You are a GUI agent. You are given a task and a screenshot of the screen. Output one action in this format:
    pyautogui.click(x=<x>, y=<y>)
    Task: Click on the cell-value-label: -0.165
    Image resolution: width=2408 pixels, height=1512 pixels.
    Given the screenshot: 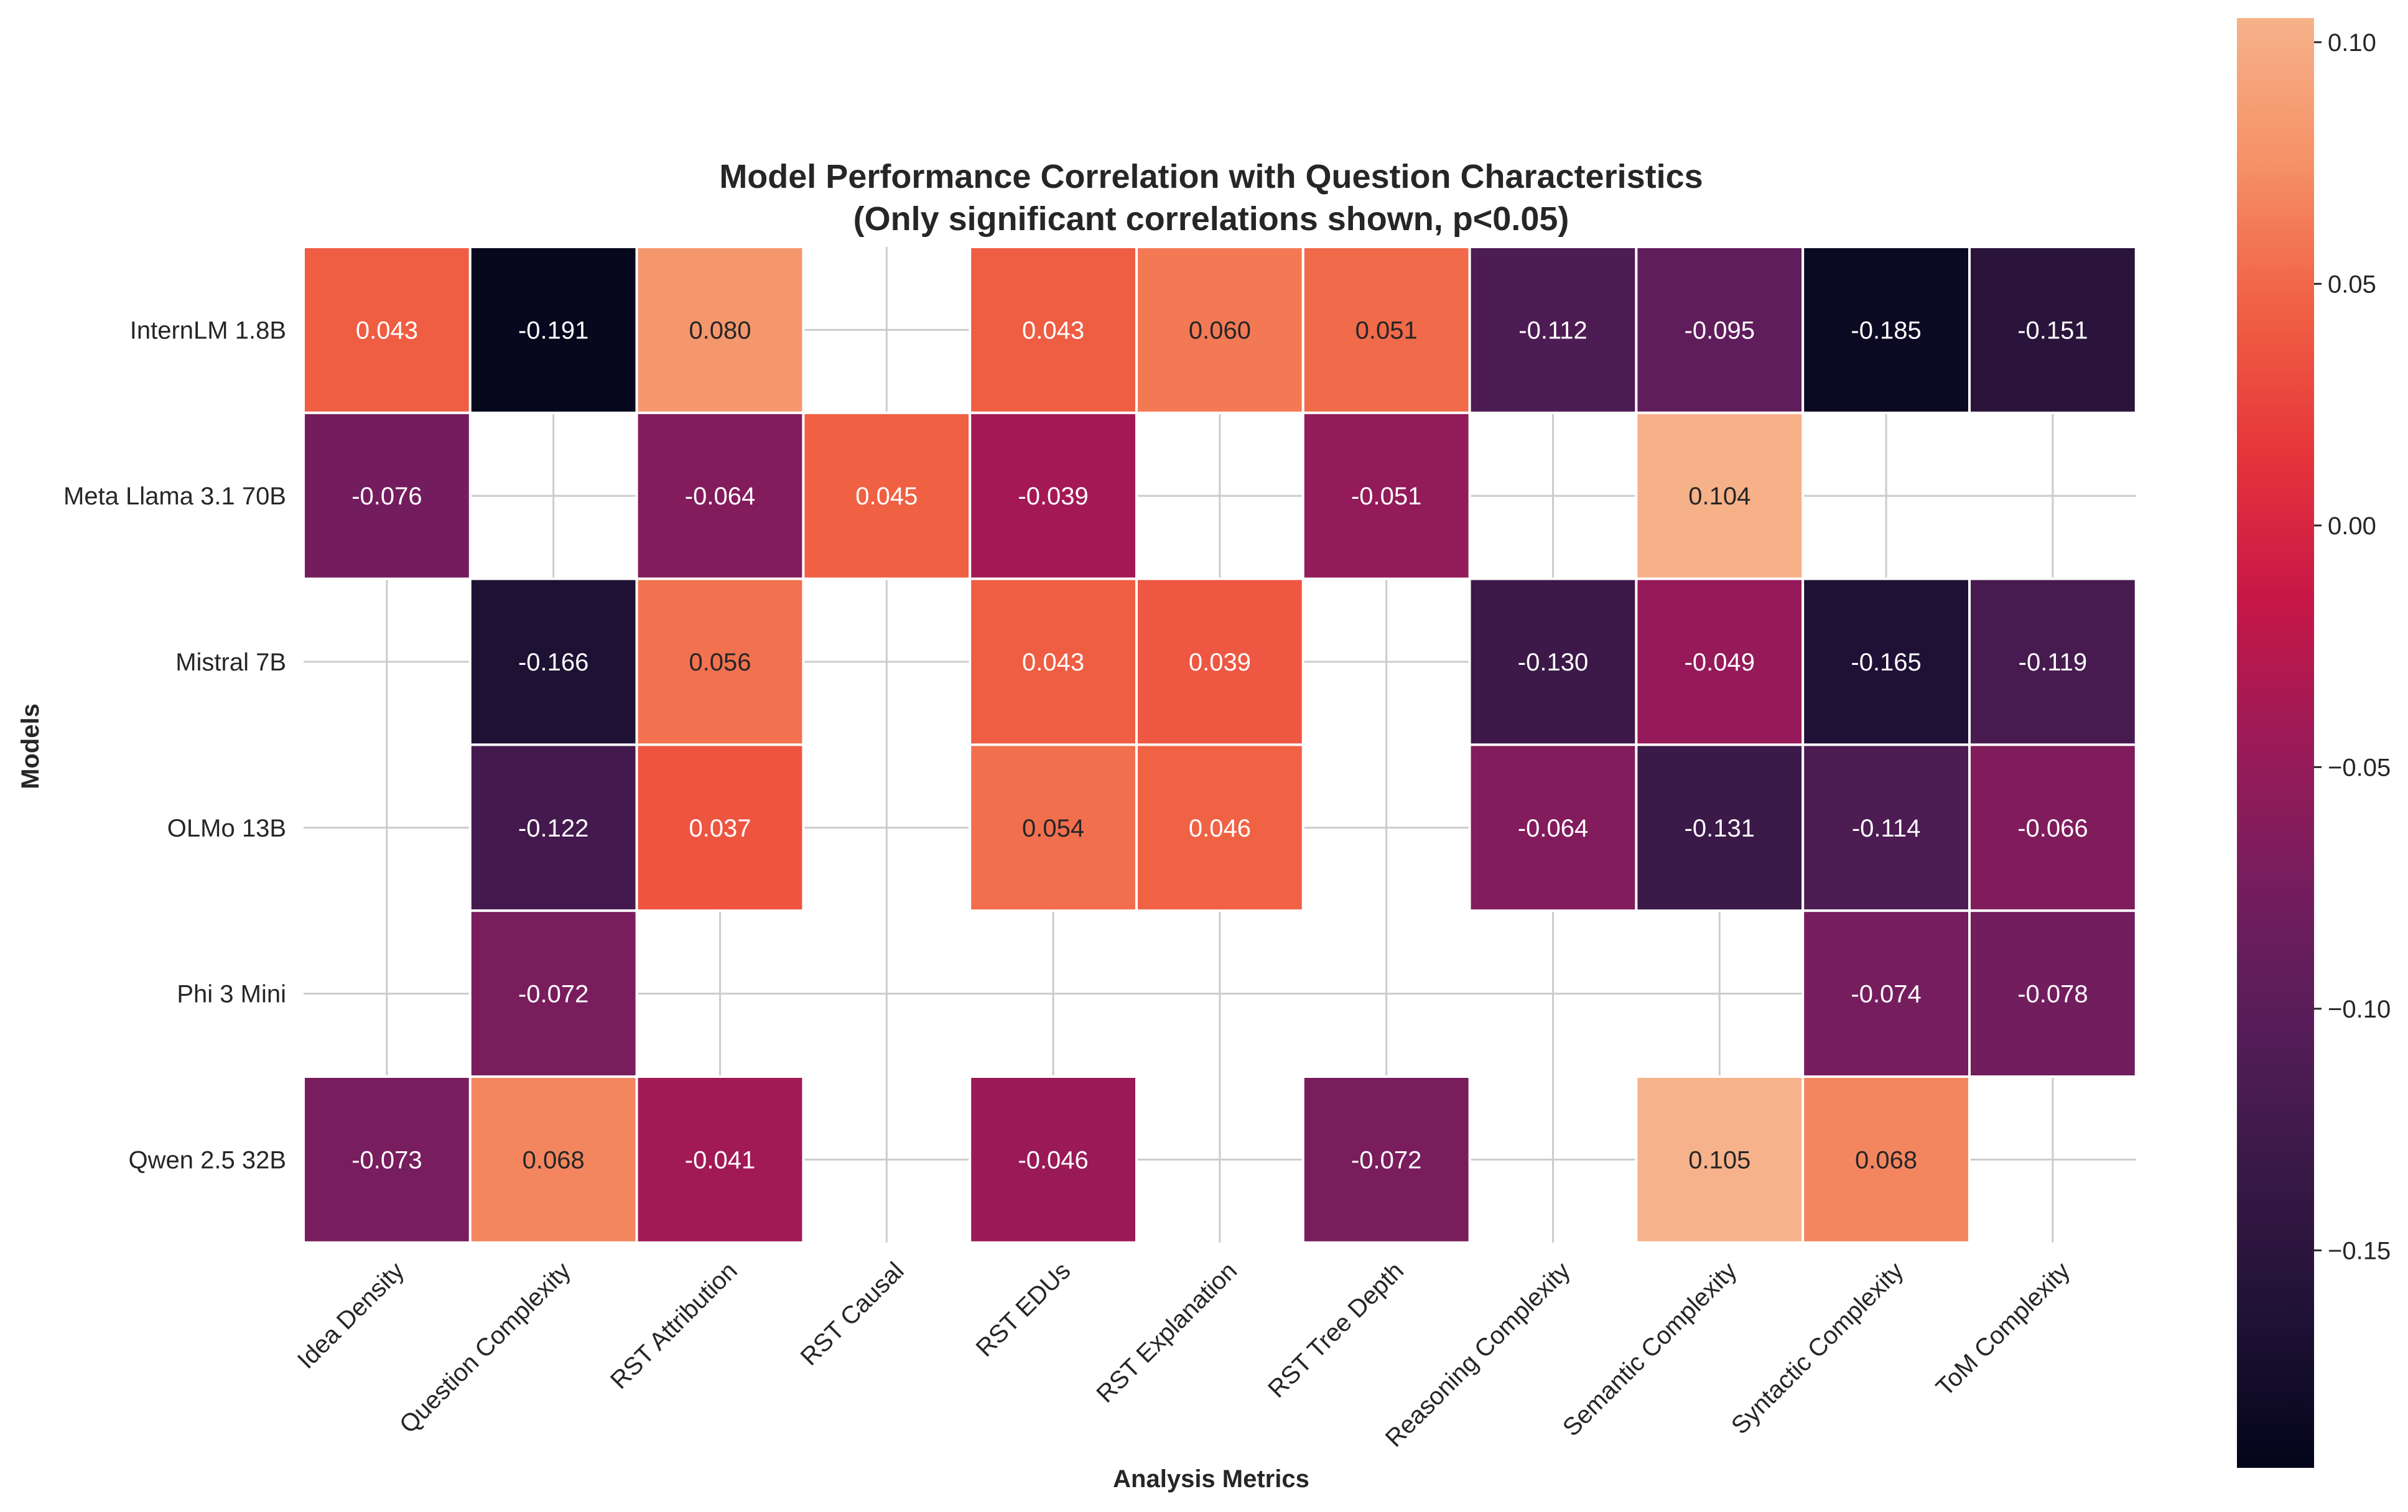 What is the action you would take?
    pyautogui.click(x=1886, y=662)
    